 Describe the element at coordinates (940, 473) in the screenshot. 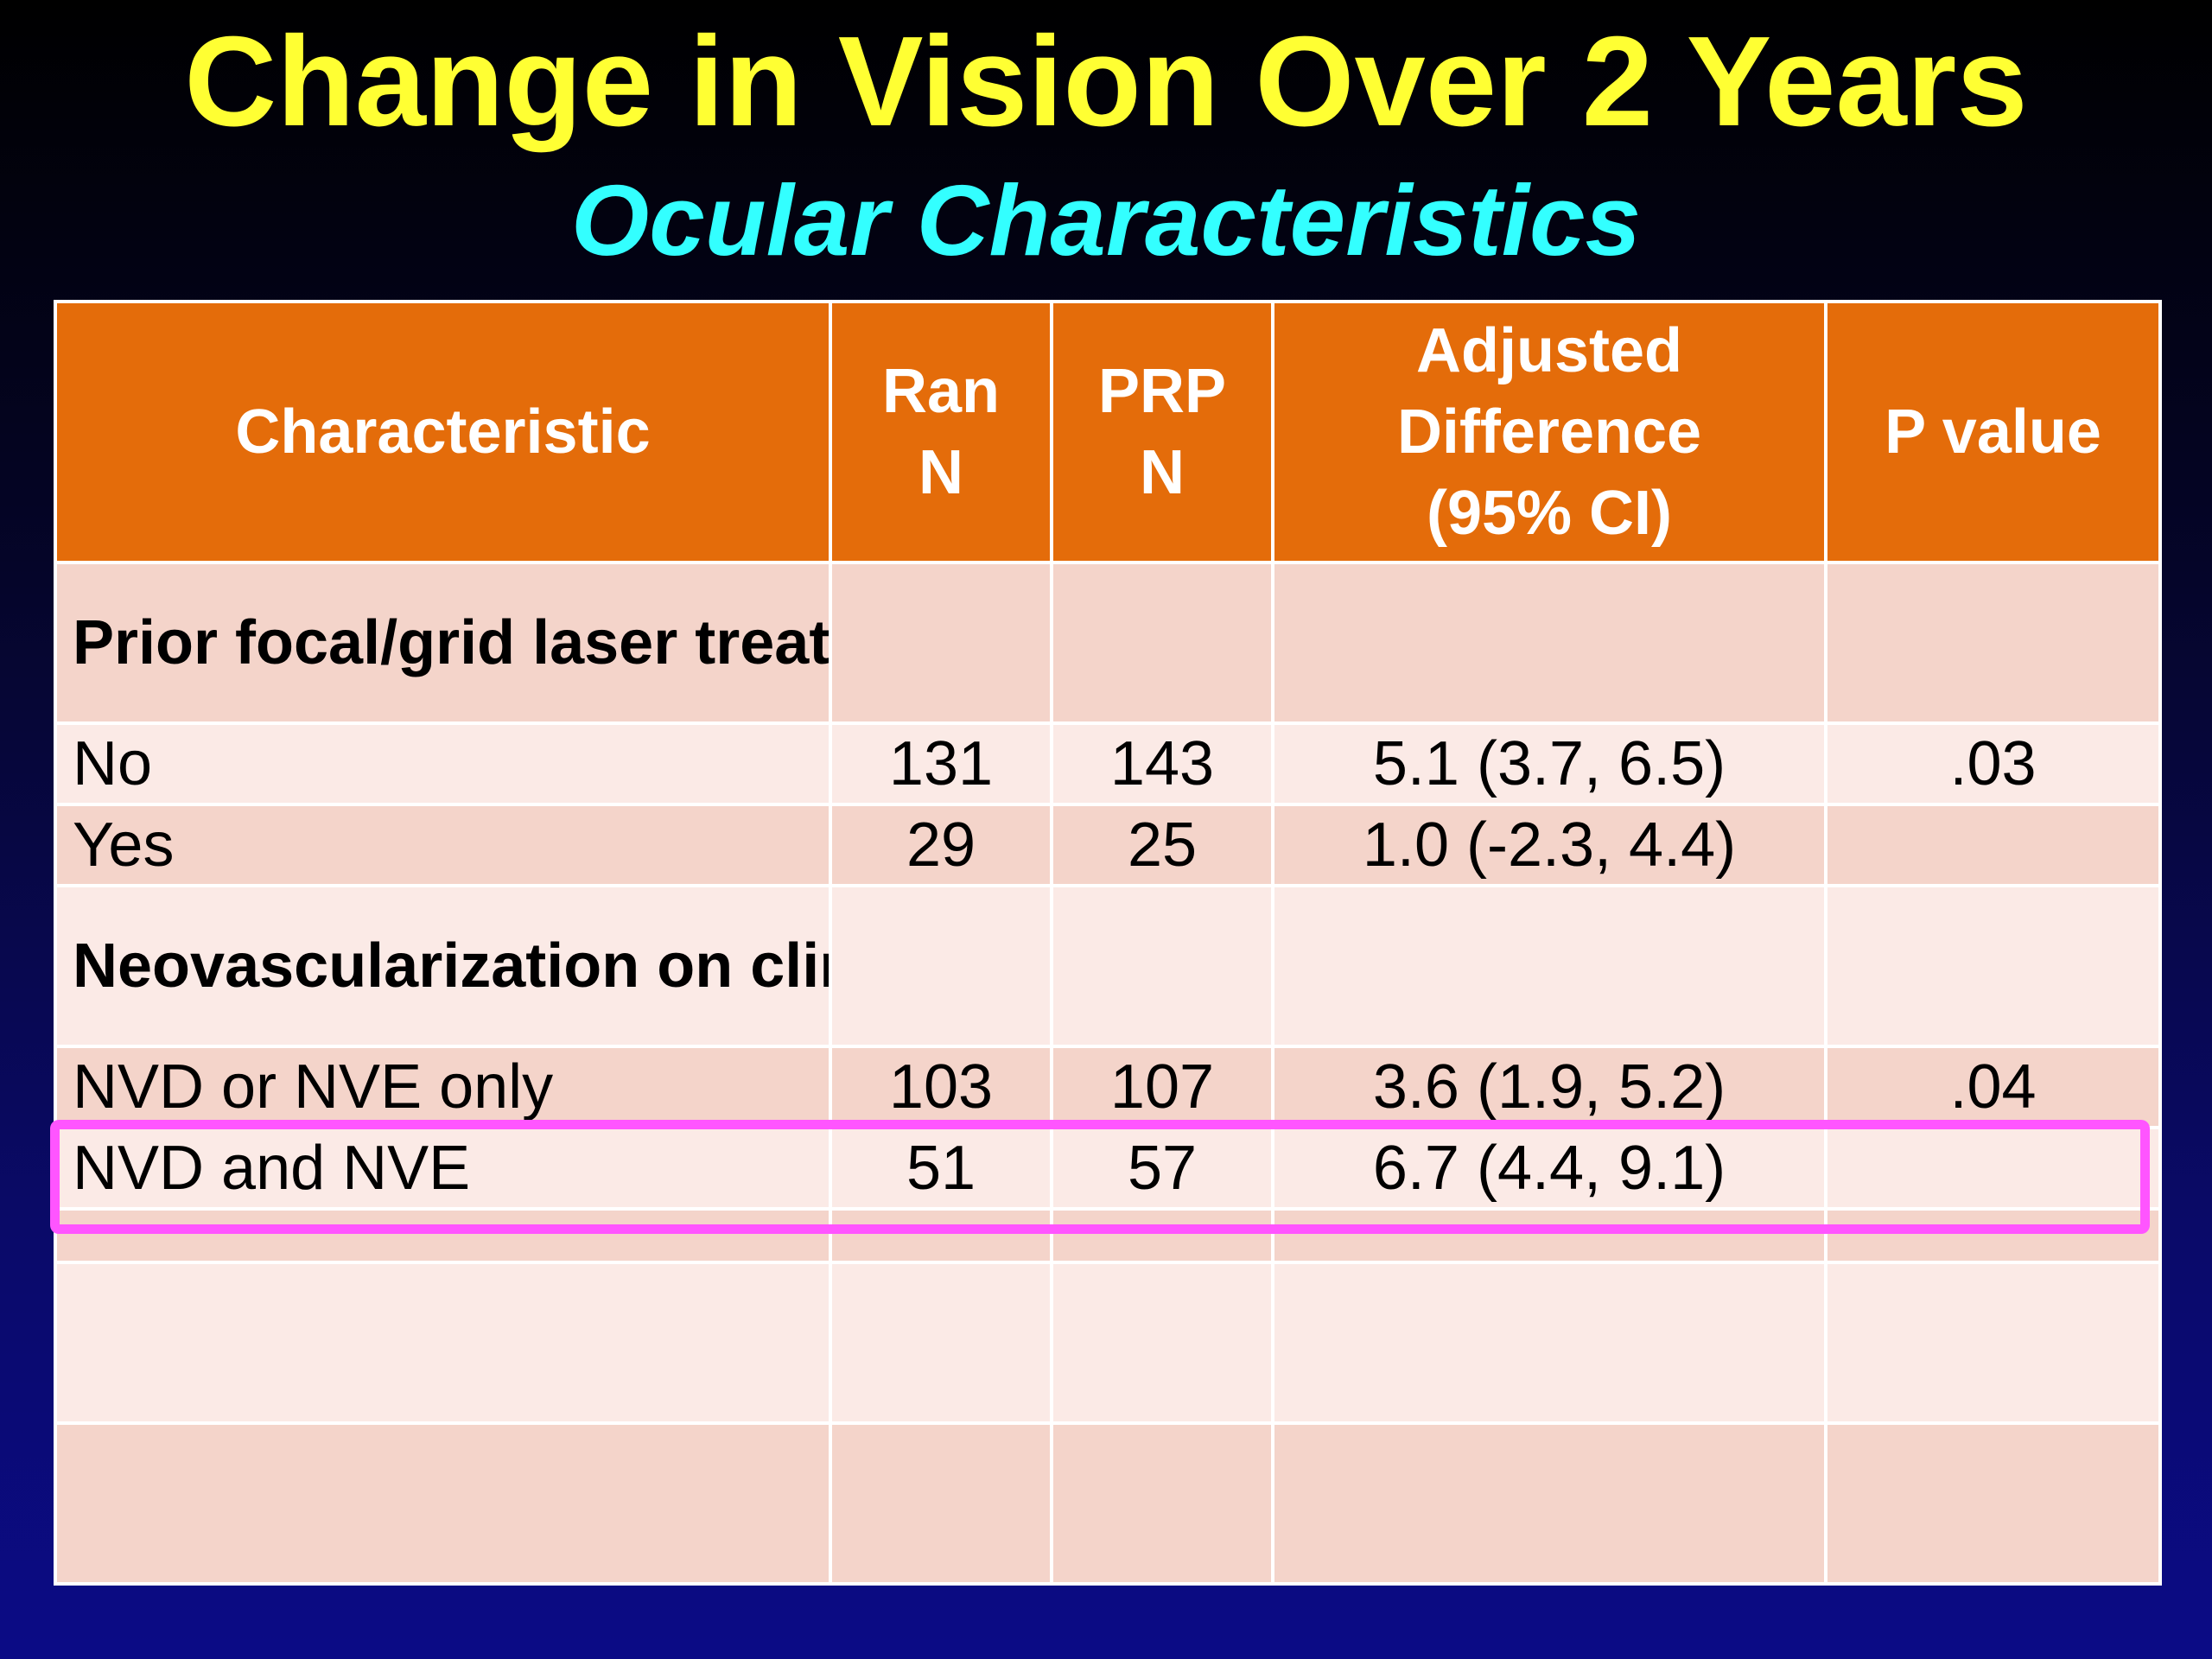

I see `header-ran-n-line-2: N` at that location.